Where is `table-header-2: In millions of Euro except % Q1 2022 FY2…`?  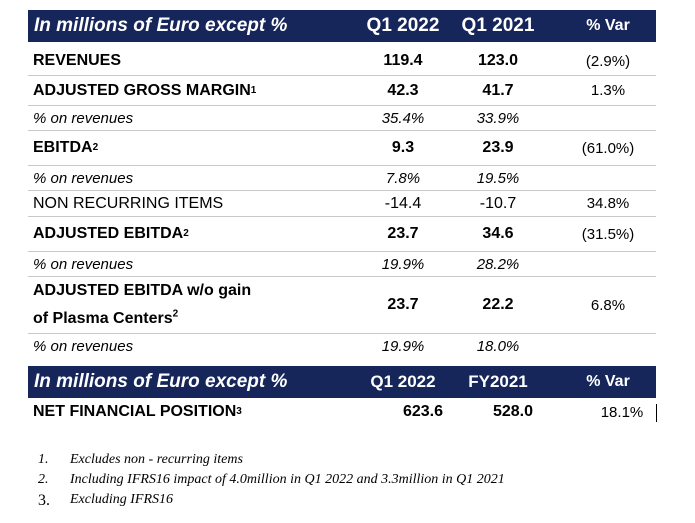 table-header-2: In millions of Euro except % Q1 2022 FY2… is located at coordinates (342, 382).